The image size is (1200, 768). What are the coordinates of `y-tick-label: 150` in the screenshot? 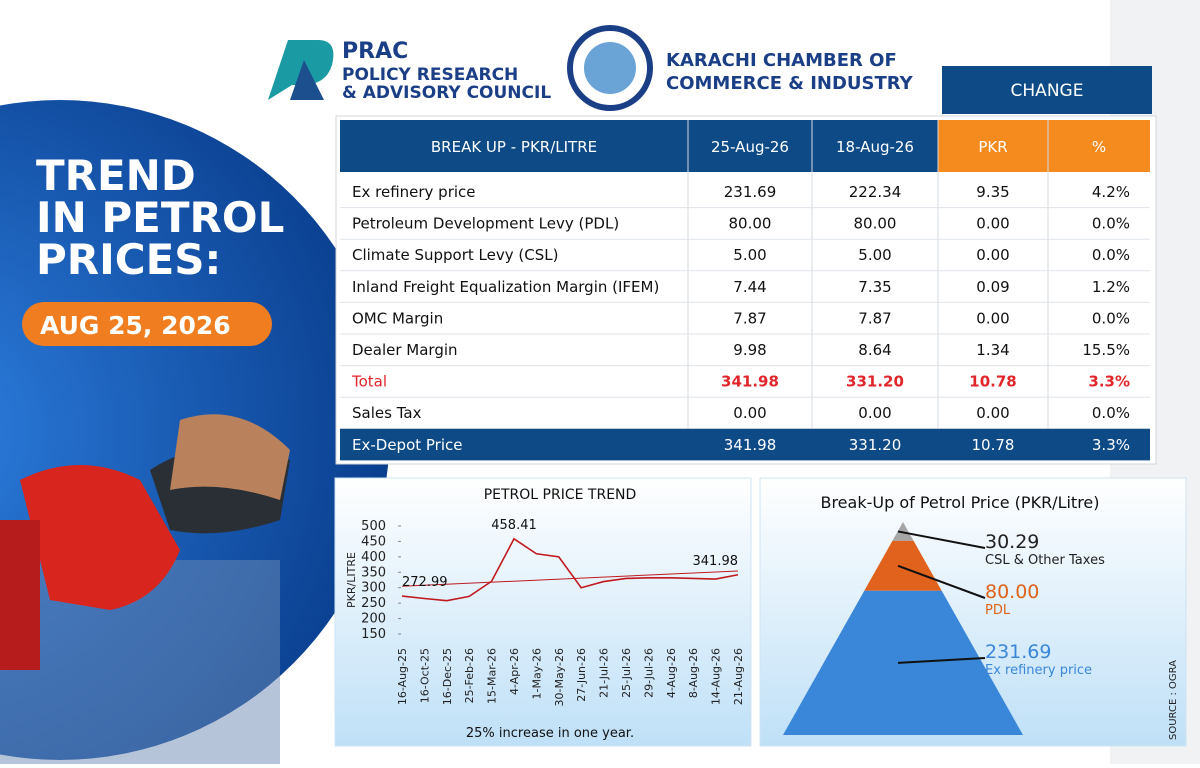 It's located at (373, 634).